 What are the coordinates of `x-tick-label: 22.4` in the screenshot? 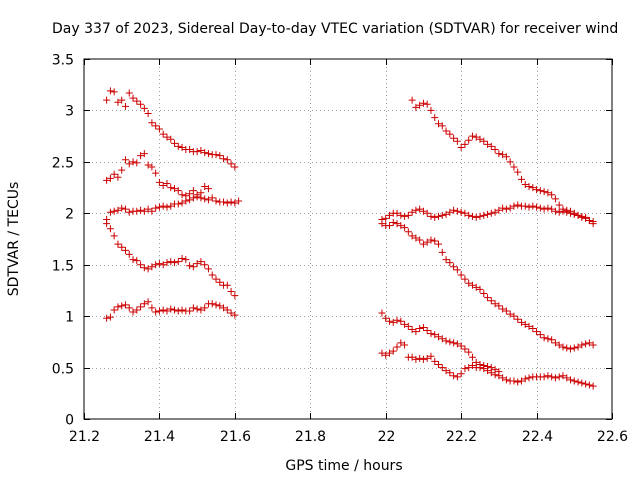 It's located at (537, 437).